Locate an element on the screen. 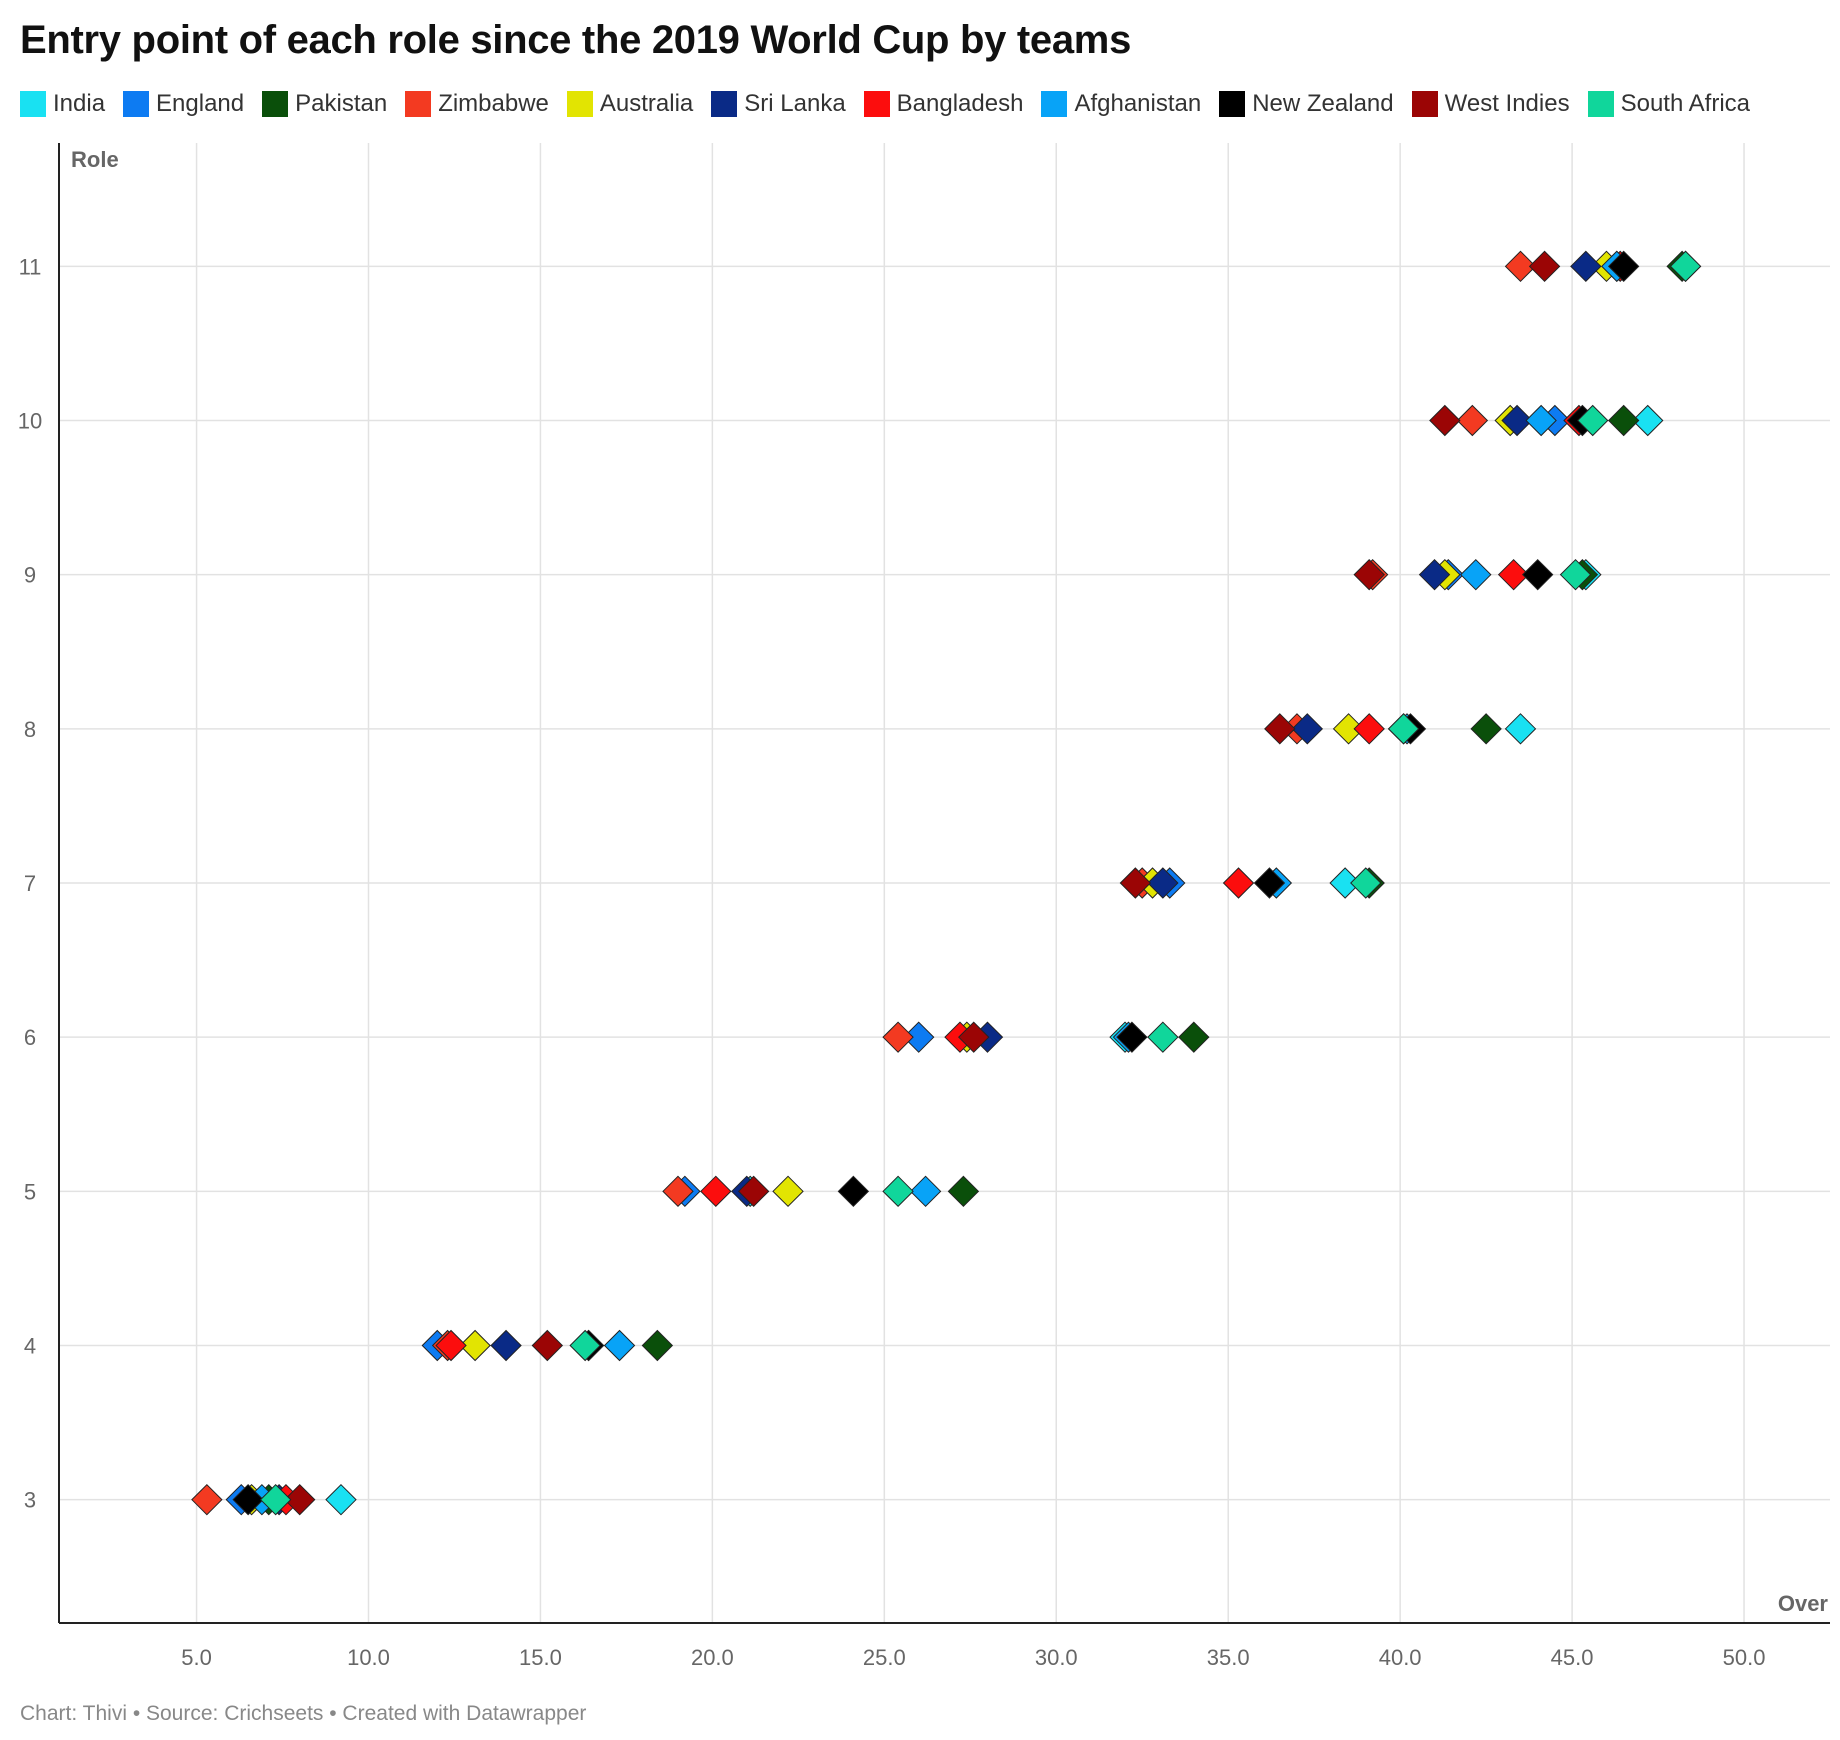 Image resolution: width=1840 pixels, height=1740 pixels. x-tick-label: 25.0 is located at coordinates (884, 1657).